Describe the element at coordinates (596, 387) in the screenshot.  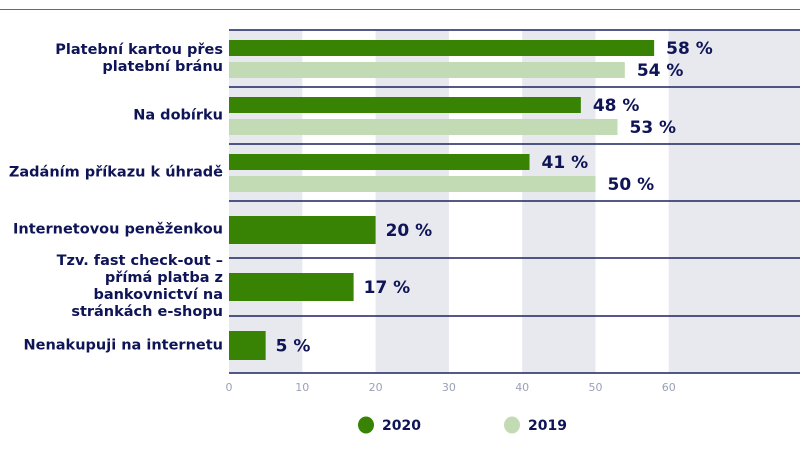
I see `x-tick-label: 50` at that location.